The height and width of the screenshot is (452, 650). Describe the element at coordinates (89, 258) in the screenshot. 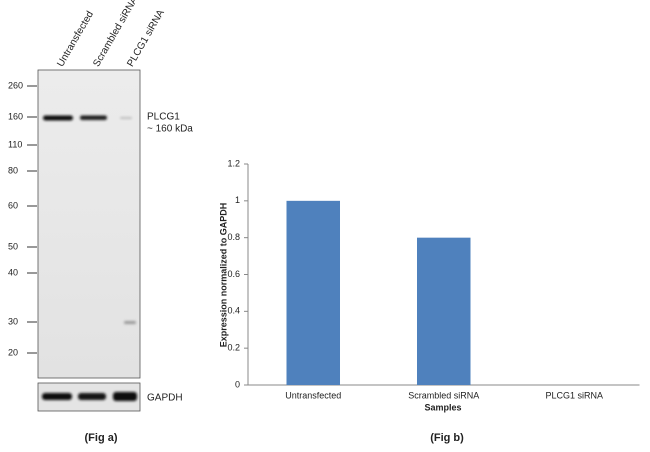

I see `blot-bands` at that location.